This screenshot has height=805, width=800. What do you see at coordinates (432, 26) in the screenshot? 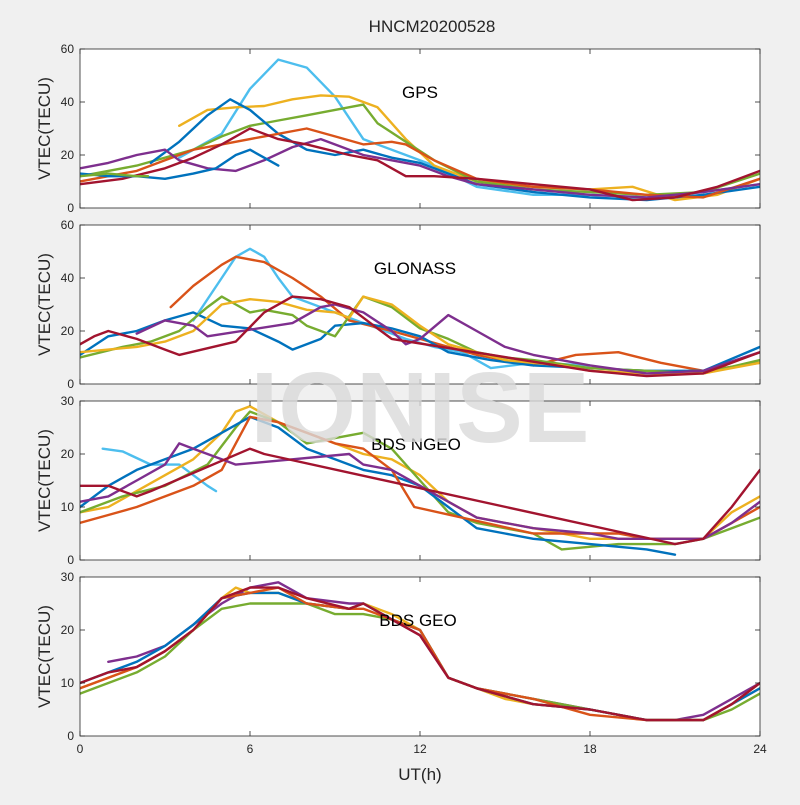
I see `figure-title: HNCM20200528` at bounding box center [432, 26].